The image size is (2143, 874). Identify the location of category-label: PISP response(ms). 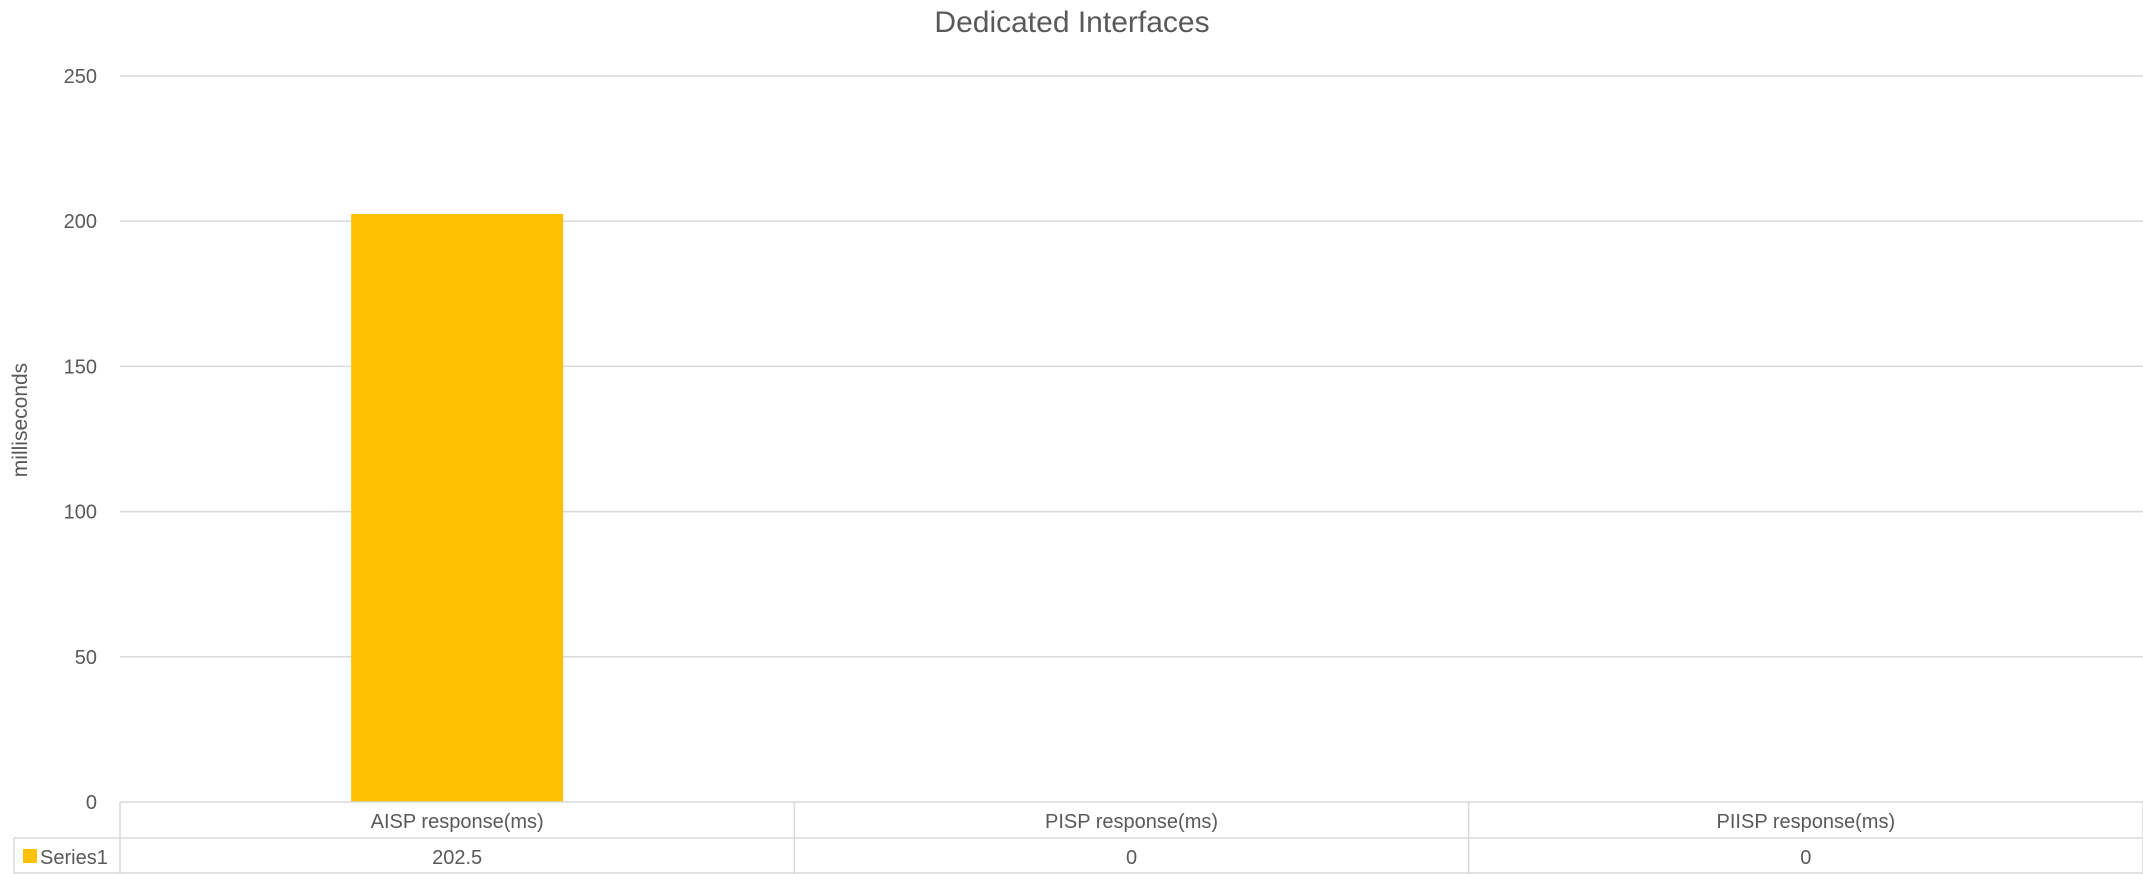
(1131, 822).